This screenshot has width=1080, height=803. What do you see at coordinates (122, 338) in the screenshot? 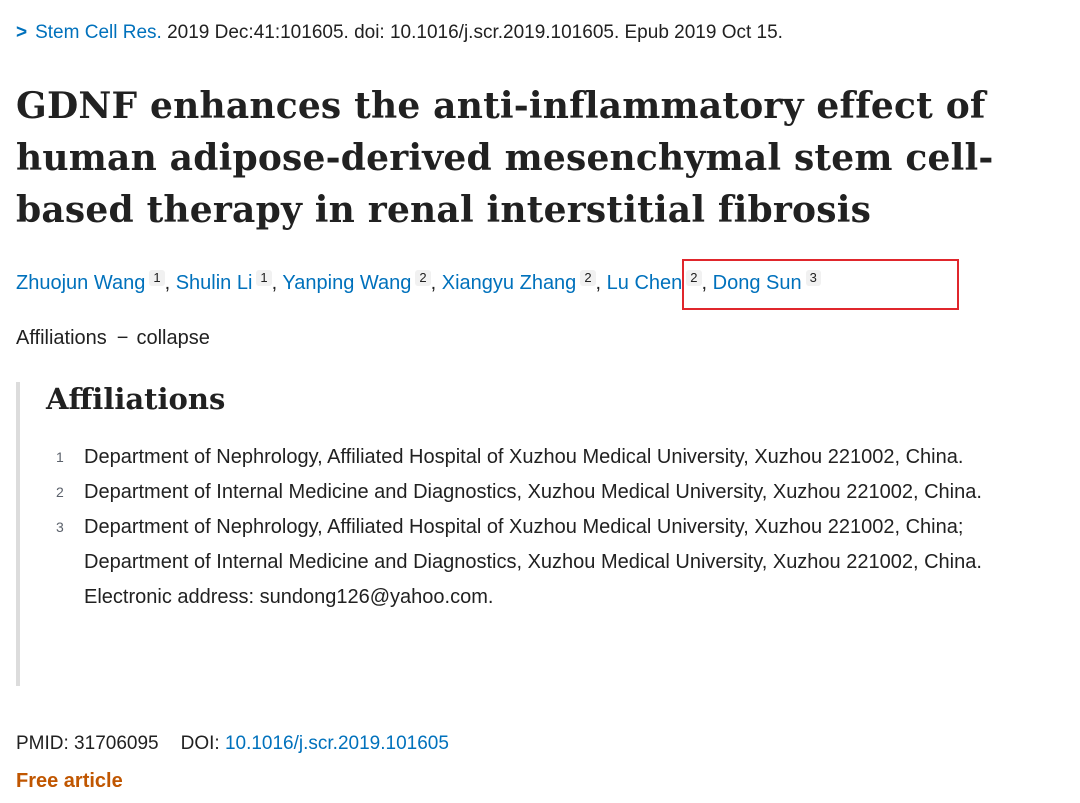
I see `minus-icon: −` at bounding box center [122, 338].